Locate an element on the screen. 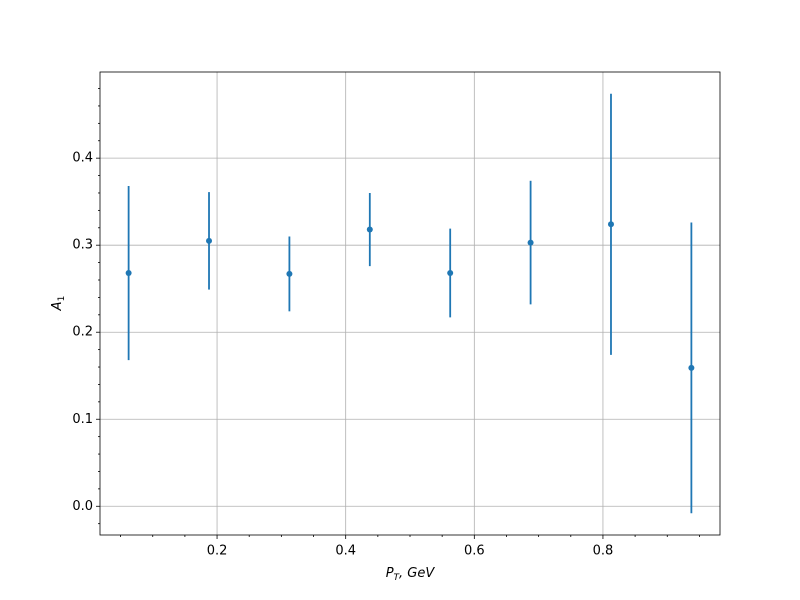  x-tick-label: 0.4 is located at coordinates (345, 551).